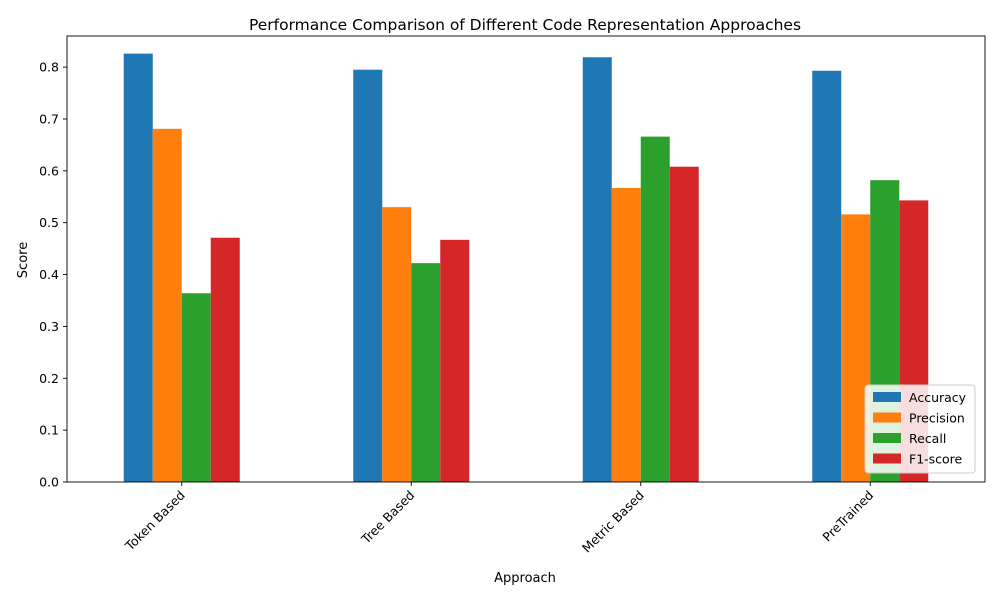 The width and height of the screenshot is (1000, 604). Describe the element at coordinates (49, 170) in the screenshot. I see `y-tick-label: 0.6` at that location.